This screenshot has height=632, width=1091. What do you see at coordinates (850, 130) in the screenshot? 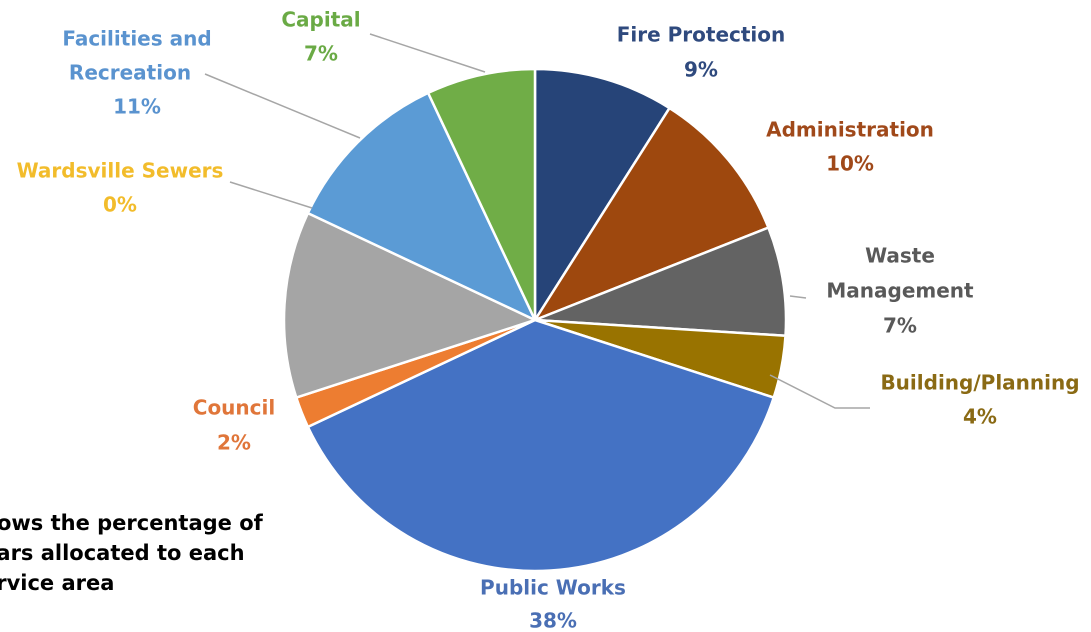
I see `slice-name-label: Administration` at bounding box center [850, 130].